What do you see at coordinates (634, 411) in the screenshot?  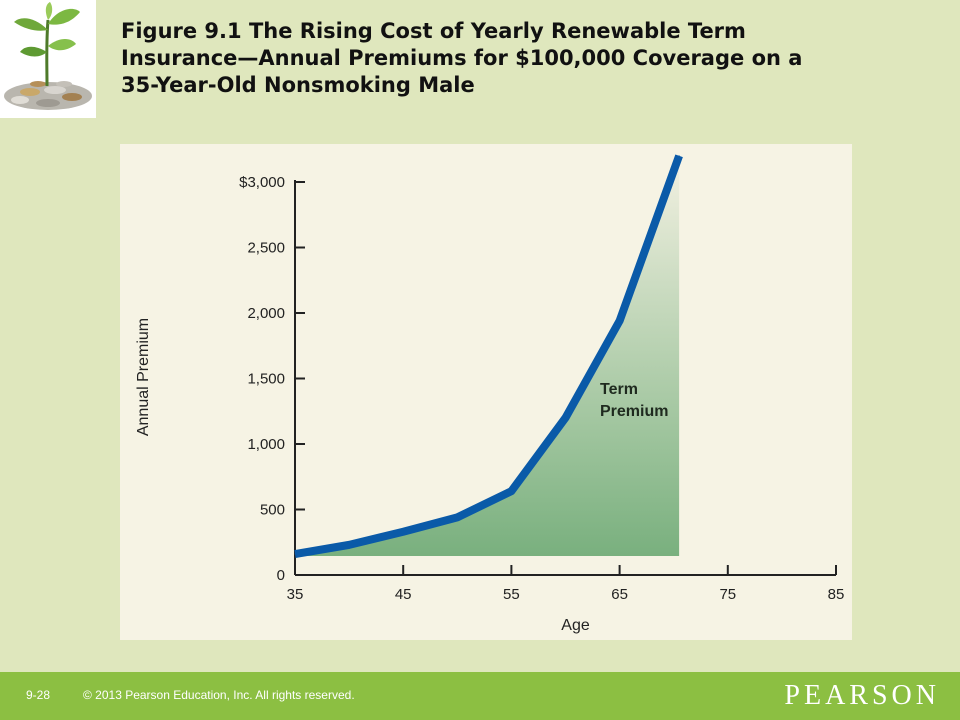 I see `term-premium-annotation: Premium` at bounding box center [634, 411].